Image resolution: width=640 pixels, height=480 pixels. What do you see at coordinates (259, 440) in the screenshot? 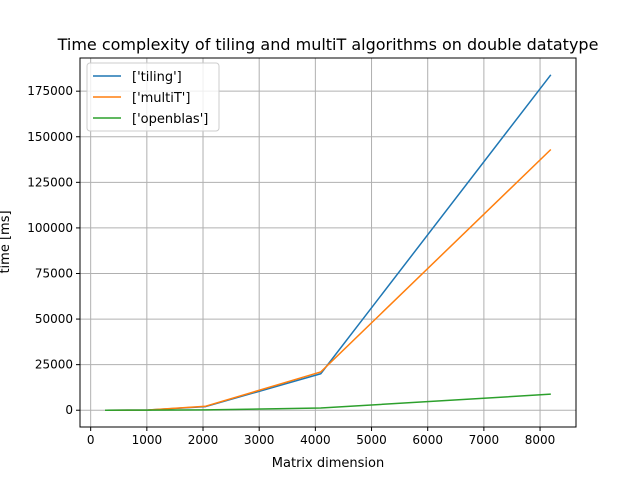
I see `x-tick-label: 3000` at bounding box center [259, 440].